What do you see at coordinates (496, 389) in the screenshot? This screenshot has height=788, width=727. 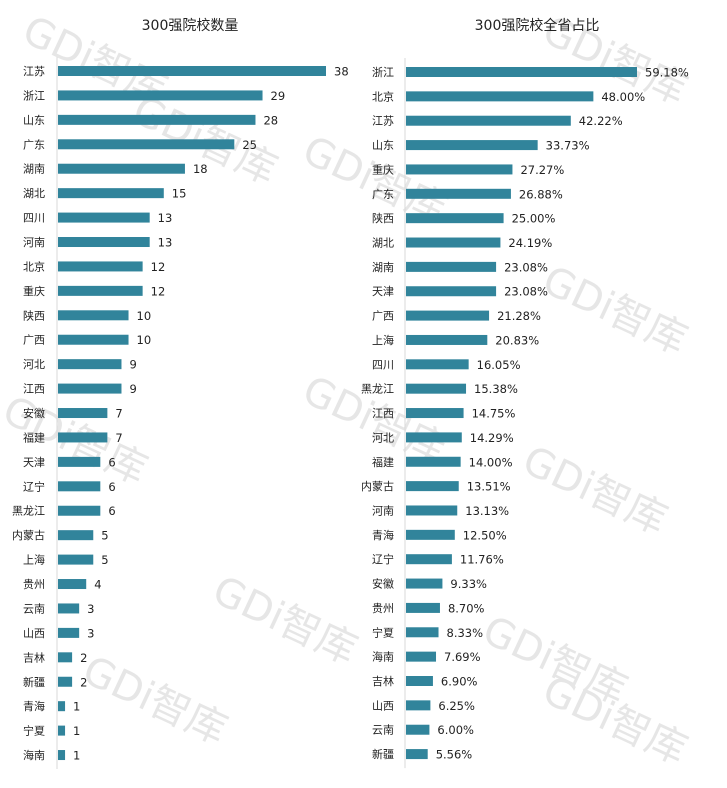 I see `data-label: 15.38%` at bounding box center [496, 389].